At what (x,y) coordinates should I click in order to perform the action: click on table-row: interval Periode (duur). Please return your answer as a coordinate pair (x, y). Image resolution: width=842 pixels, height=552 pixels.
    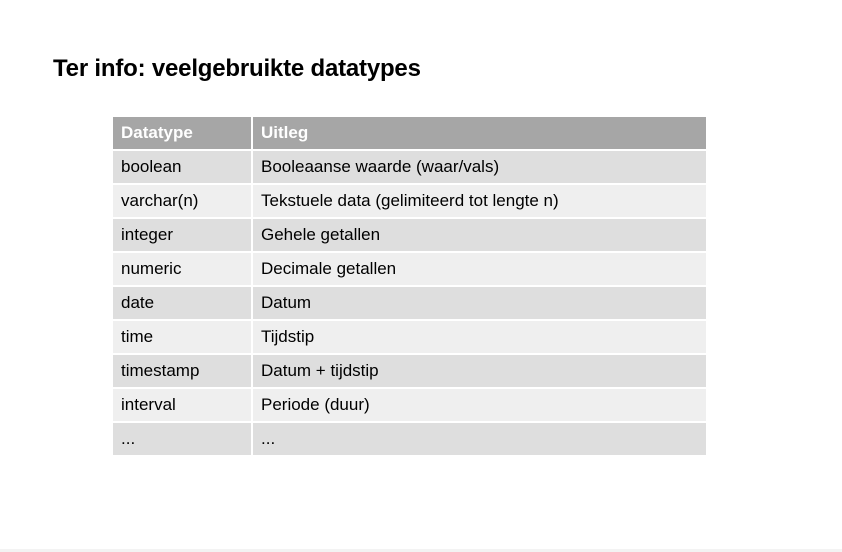
    Looking at the image, I should click on (409, 405).